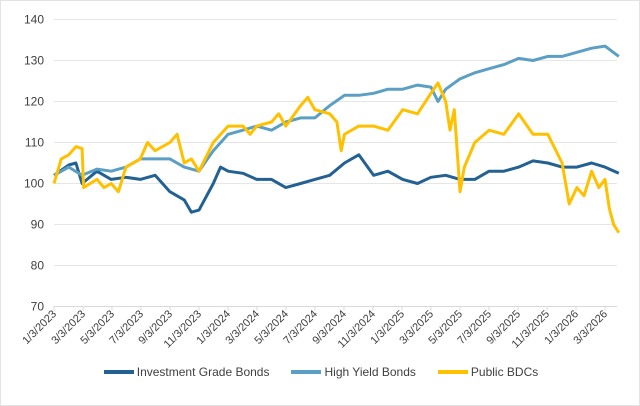 The height and width of the screenshot is (406, 640). What do you see at coordinates (370, 372) in the screenshot?
I see `legend-label: High Yield Bonds` at bounding box center [370, 372].